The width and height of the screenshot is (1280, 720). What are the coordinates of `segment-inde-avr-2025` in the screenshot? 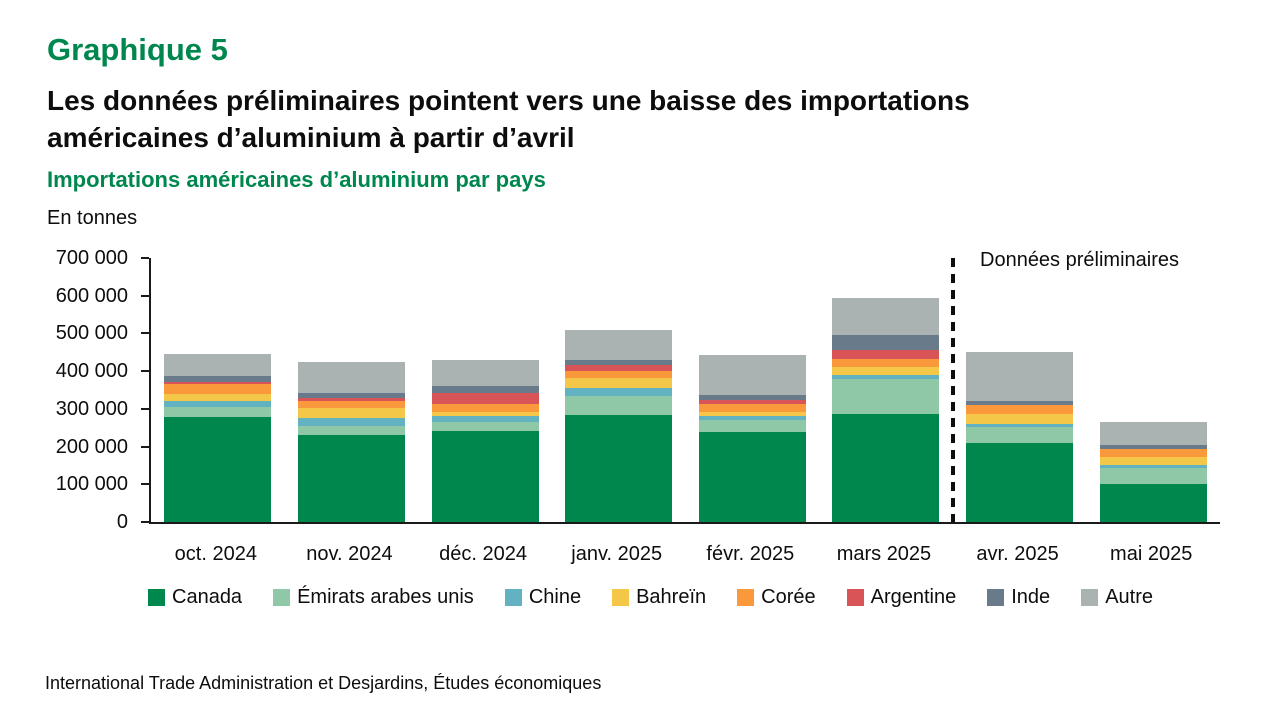 It's located at (1020, 403).